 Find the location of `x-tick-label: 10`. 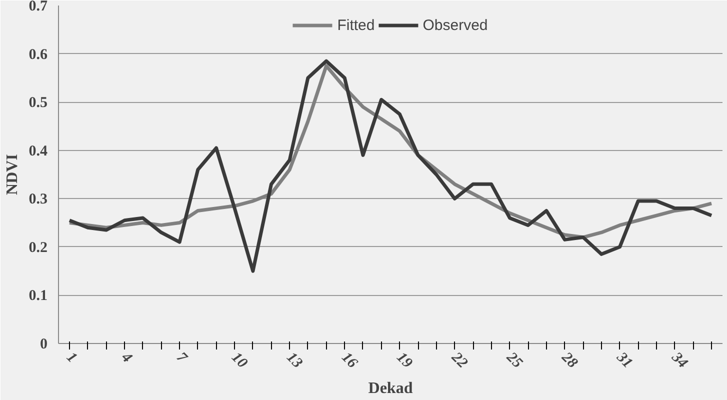

x-tick-label: 10 is located at coordinates (239, 361).